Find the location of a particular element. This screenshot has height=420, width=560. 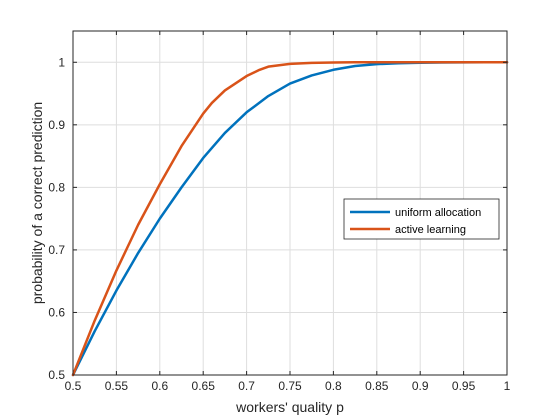

y-tick-label: 0.7 is located at coordinates (56, 250).